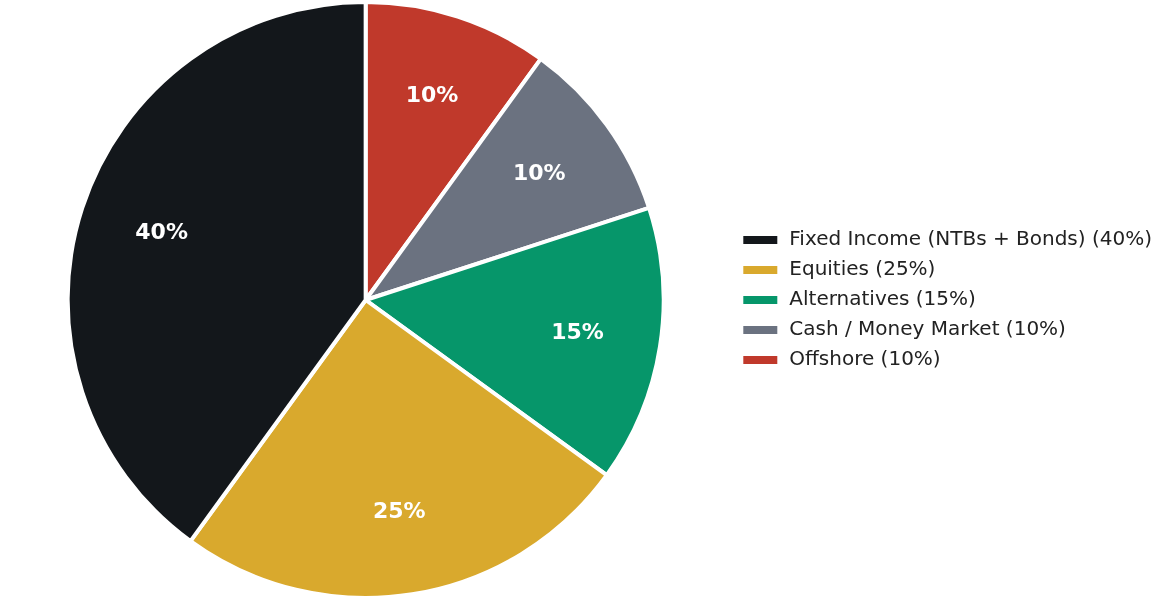  I want to click on legend-label: Equities (25%), so click(862, 268).